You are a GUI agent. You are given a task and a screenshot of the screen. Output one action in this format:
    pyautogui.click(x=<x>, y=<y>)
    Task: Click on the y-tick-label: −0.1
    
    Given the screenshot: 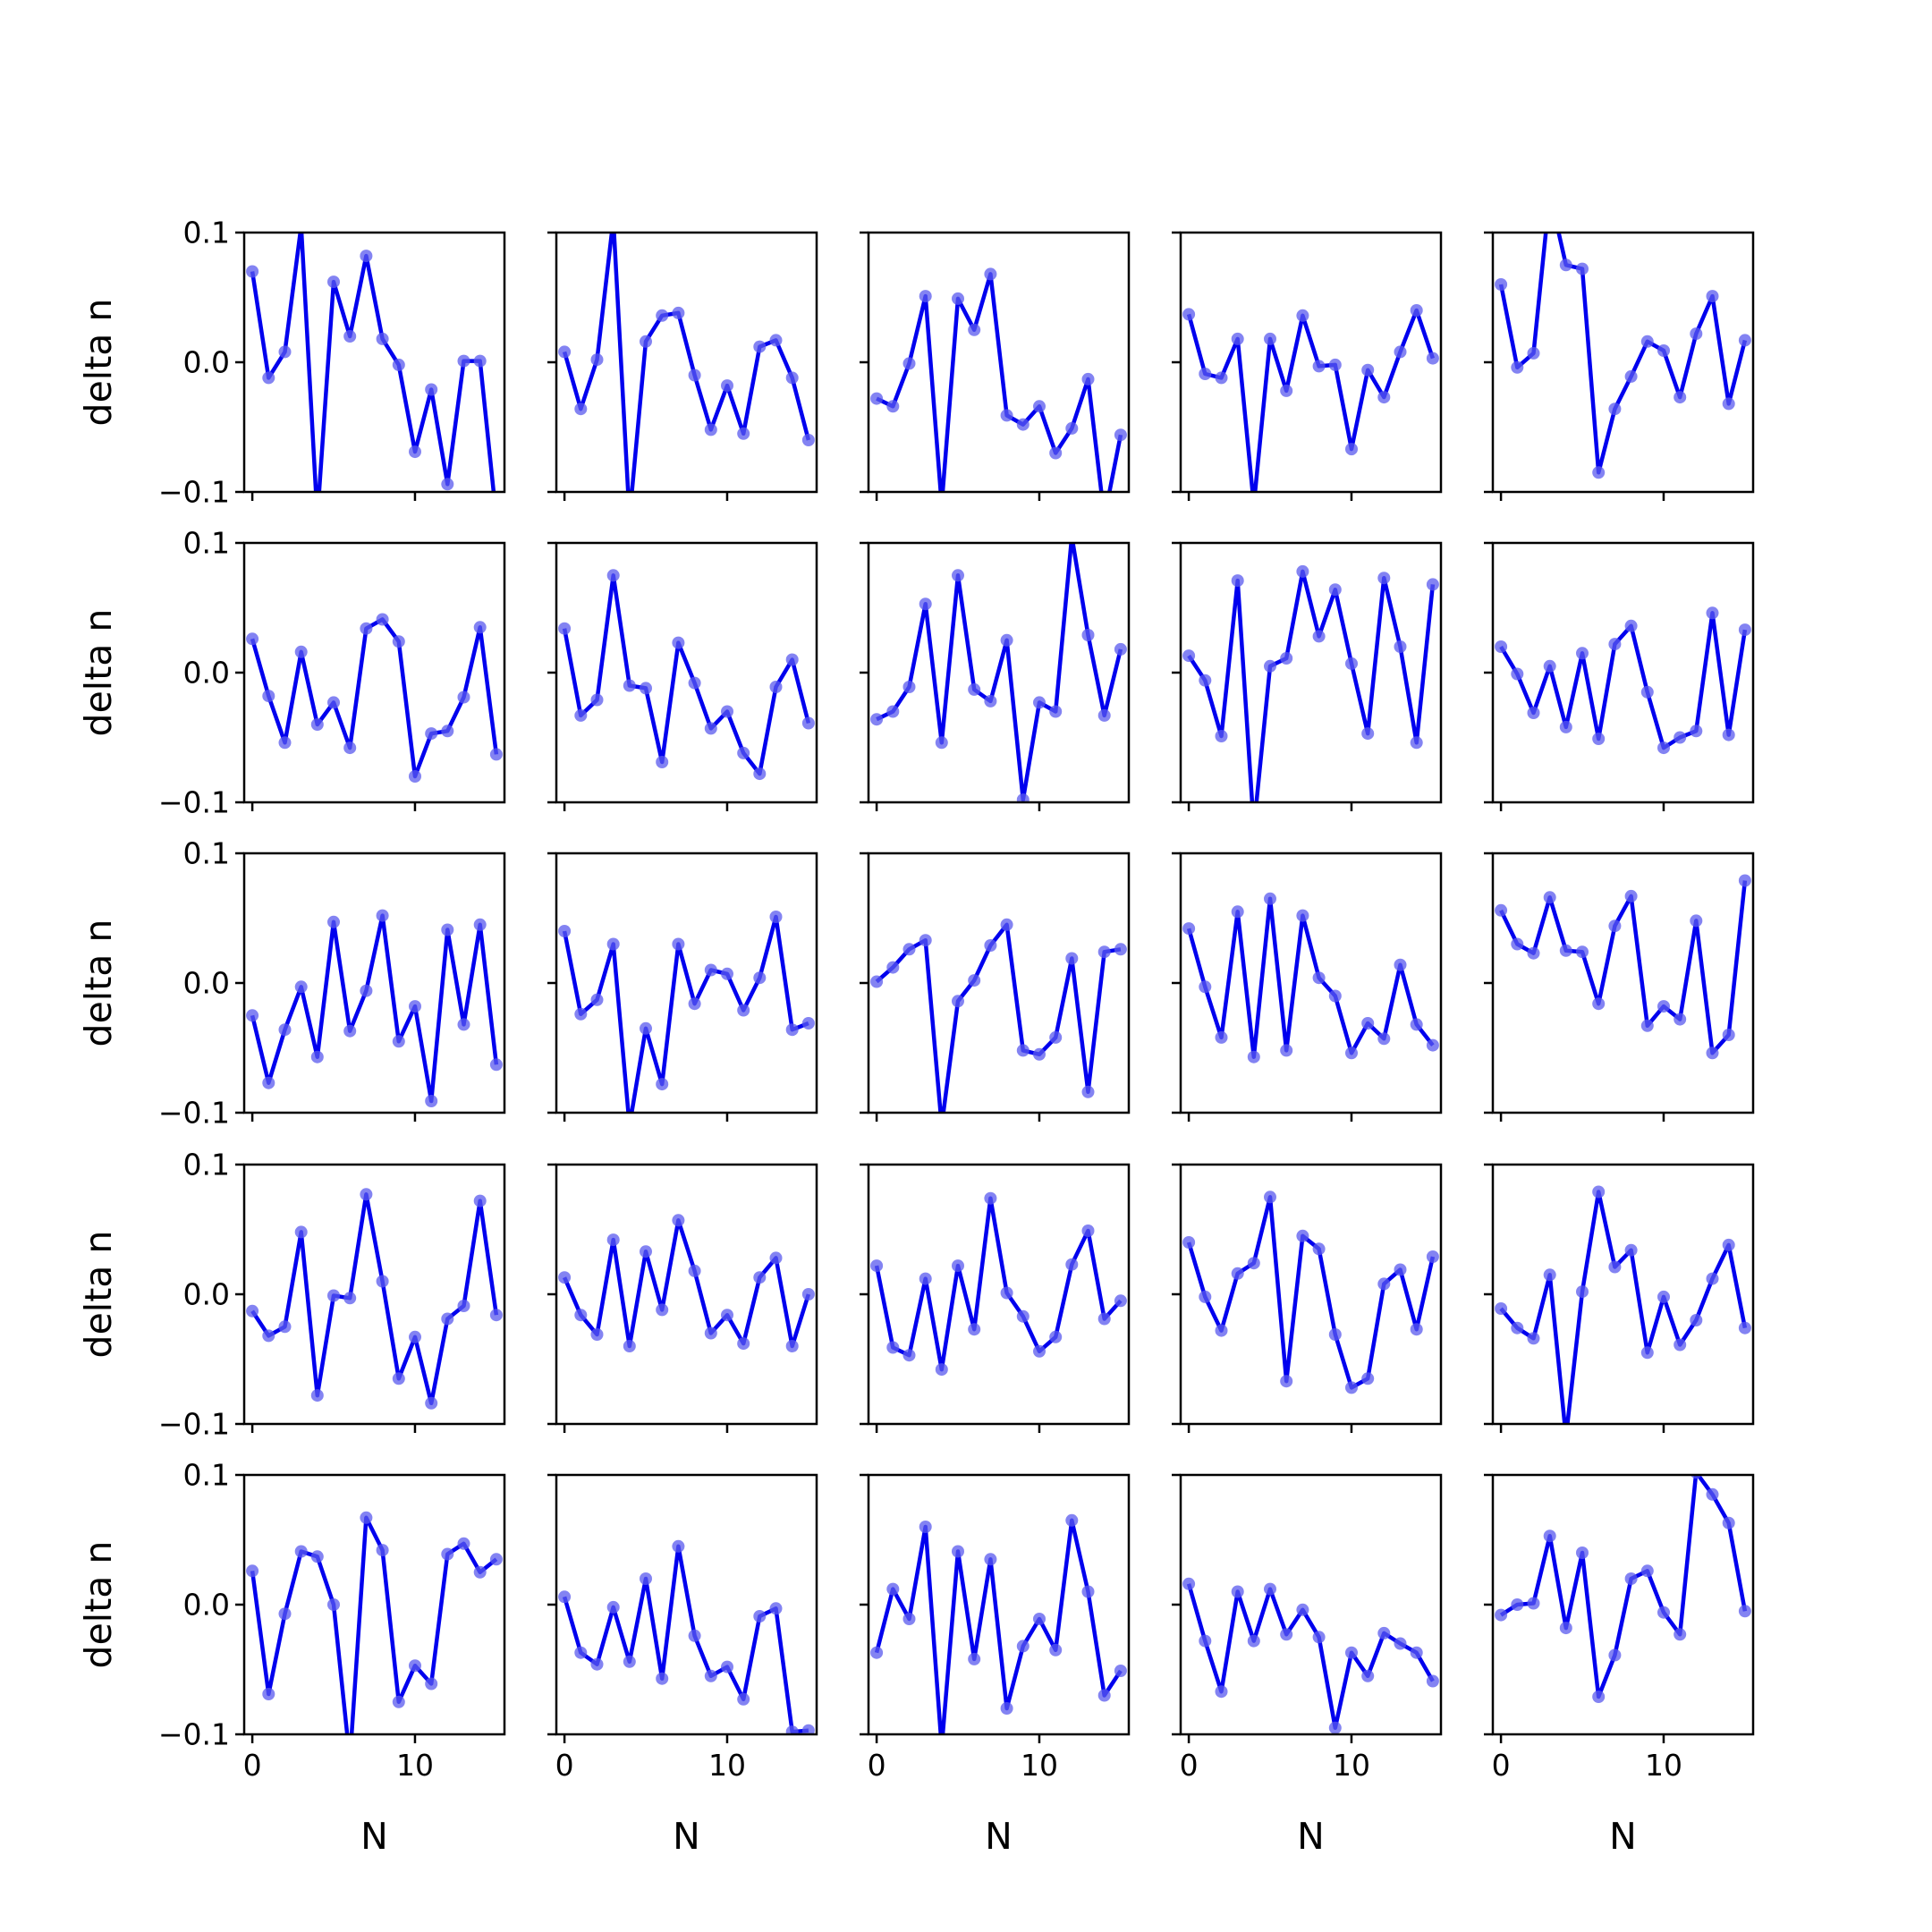 What is the action you would take?
    pyautogui.click(x=194, y=1734)
    